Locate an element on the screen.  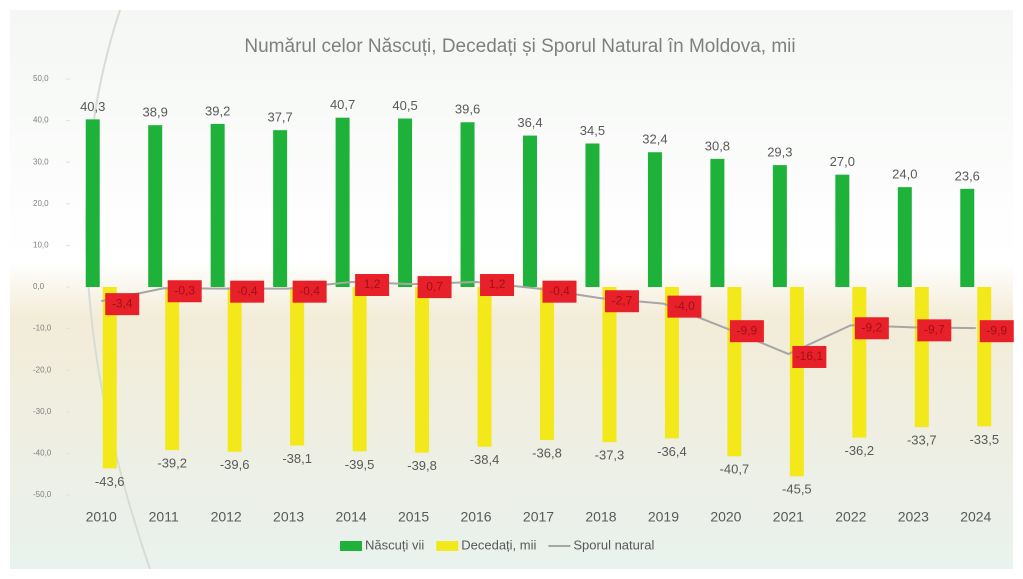
data-label: 0,7 is located at coordinates (434, 286).